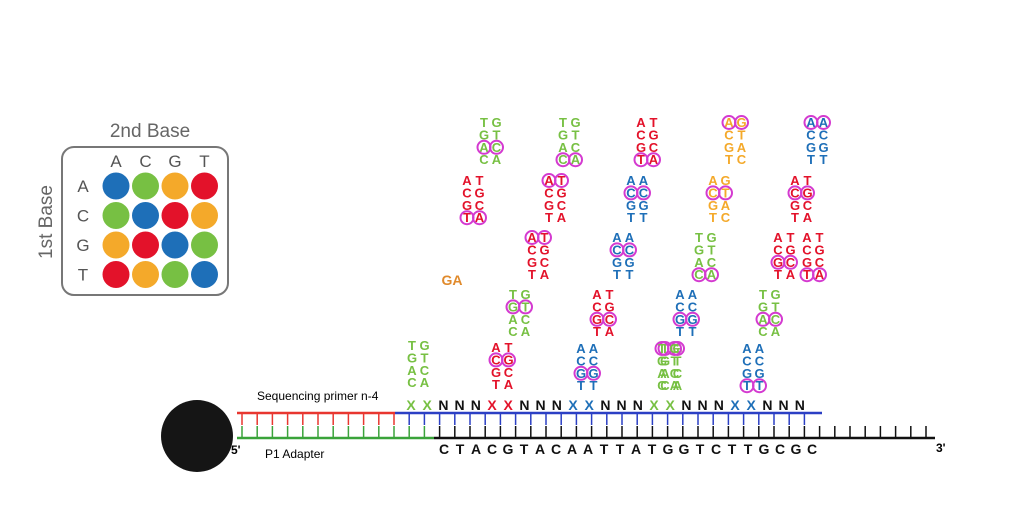 This screenshot has height=525, width=1023. Describe the element at coordinates (83, 186) in the screenshot. I see `matrix-row-label: A` at that location.